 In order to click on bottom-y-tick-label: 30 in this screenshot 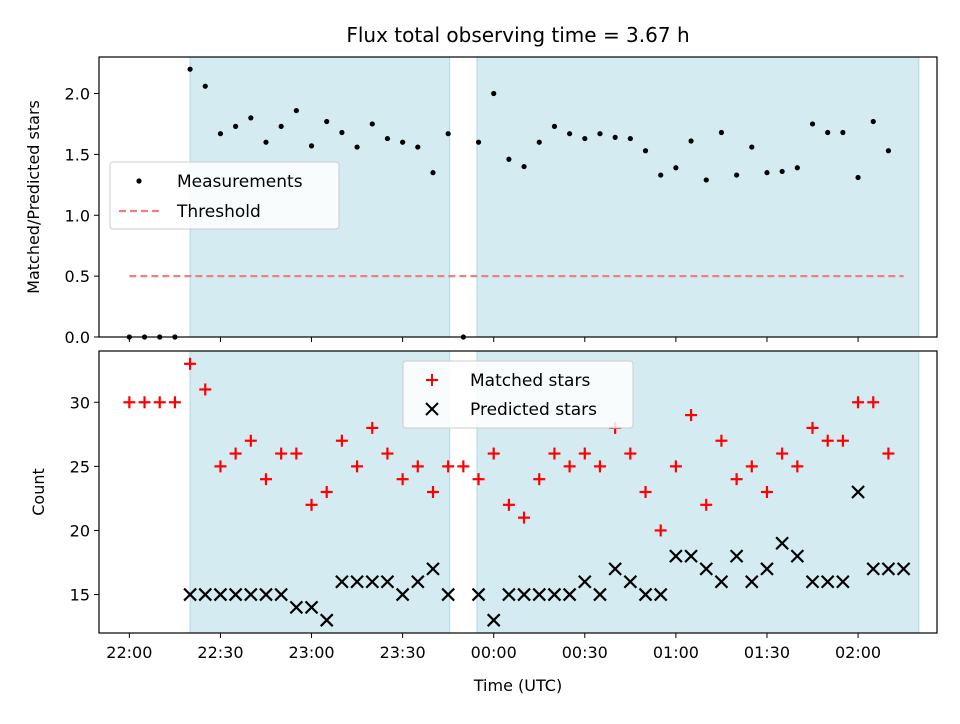, I will do `click(80, 402)`.